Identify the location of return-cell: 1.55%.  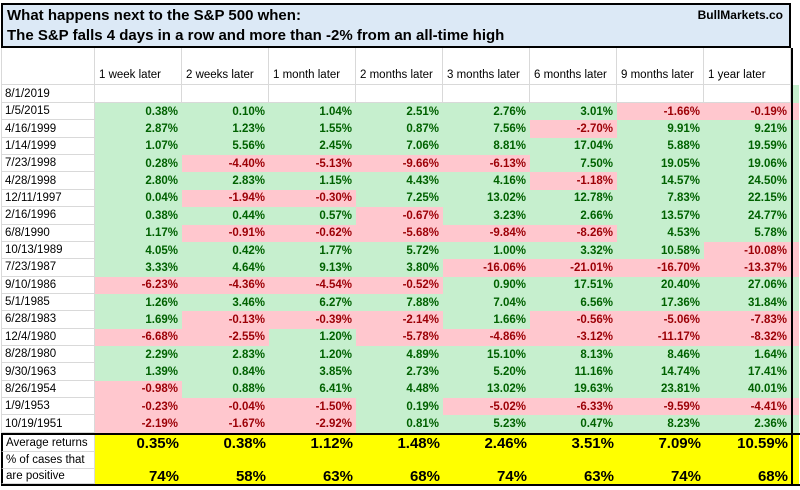
(312, 129).